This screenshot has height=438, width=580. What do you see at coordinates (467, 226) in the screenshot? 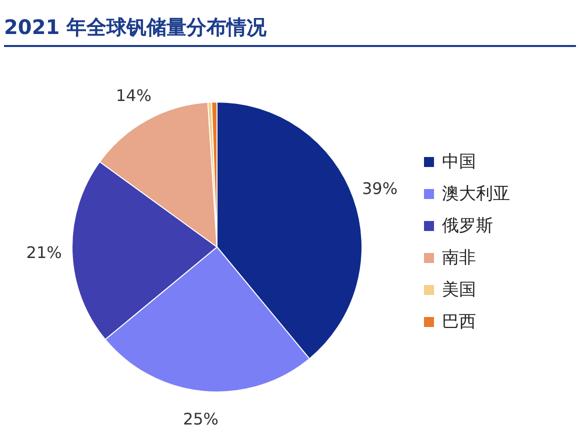
I see `legend-label: 俄罗斯` at bounding box center [467, 226].